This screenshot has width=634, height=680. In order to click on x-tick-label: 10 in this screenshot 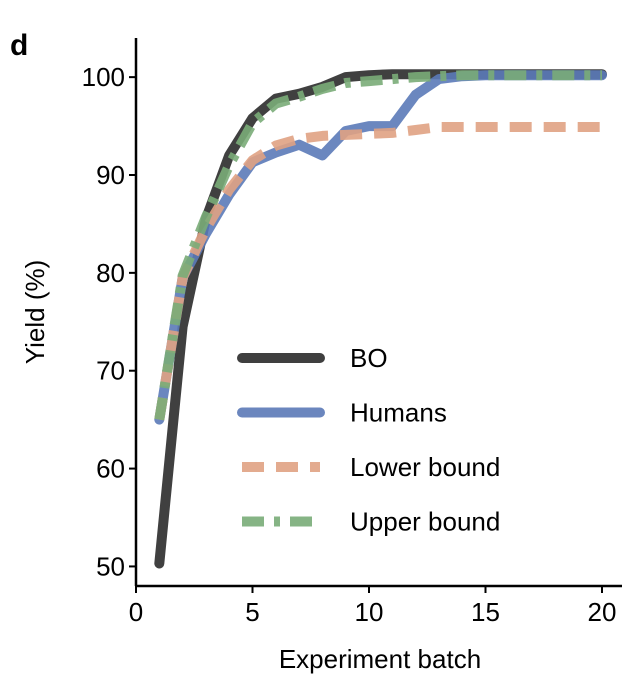, I will do `click(369, 612)`.